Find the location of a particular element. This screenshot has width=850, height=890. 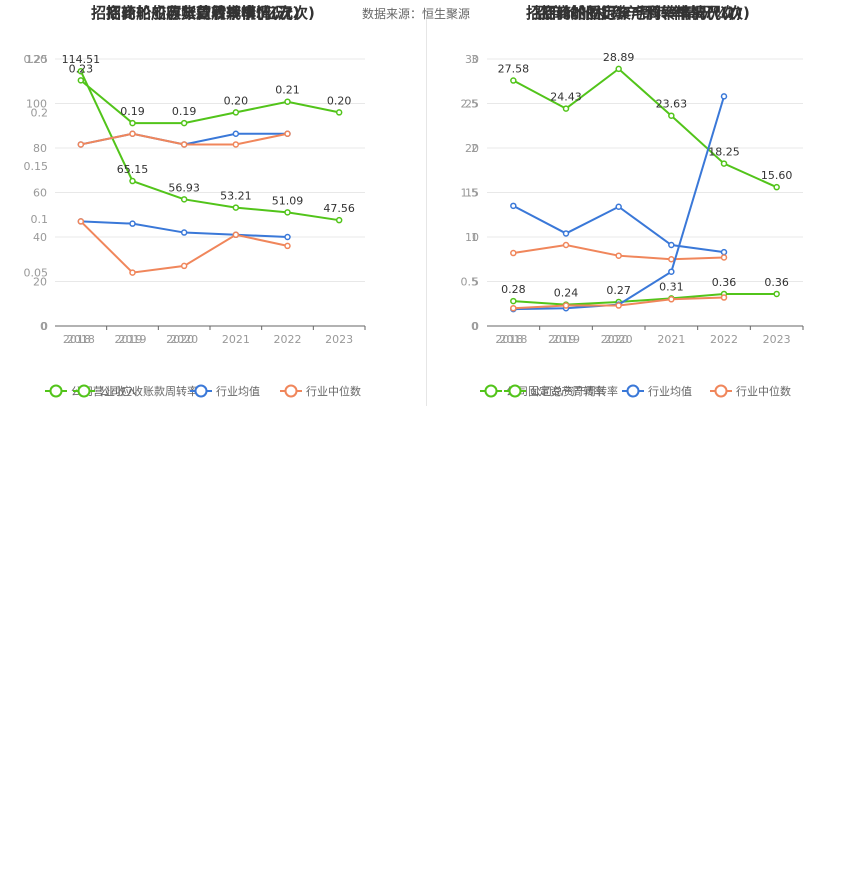

data-label: 0.20 is located at coordinates (339, 100).